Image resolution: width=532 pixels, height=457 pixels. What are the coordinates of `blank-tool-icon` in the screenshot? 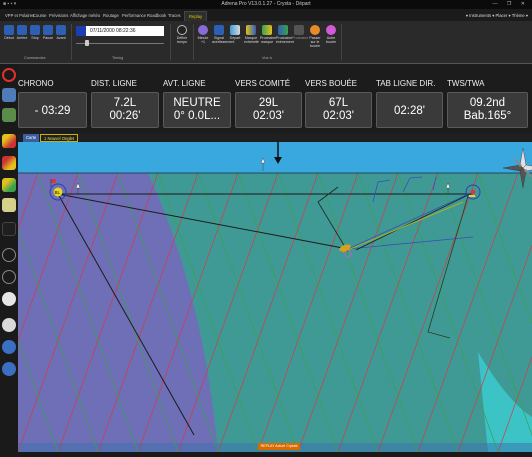 It's located at (9, 229).